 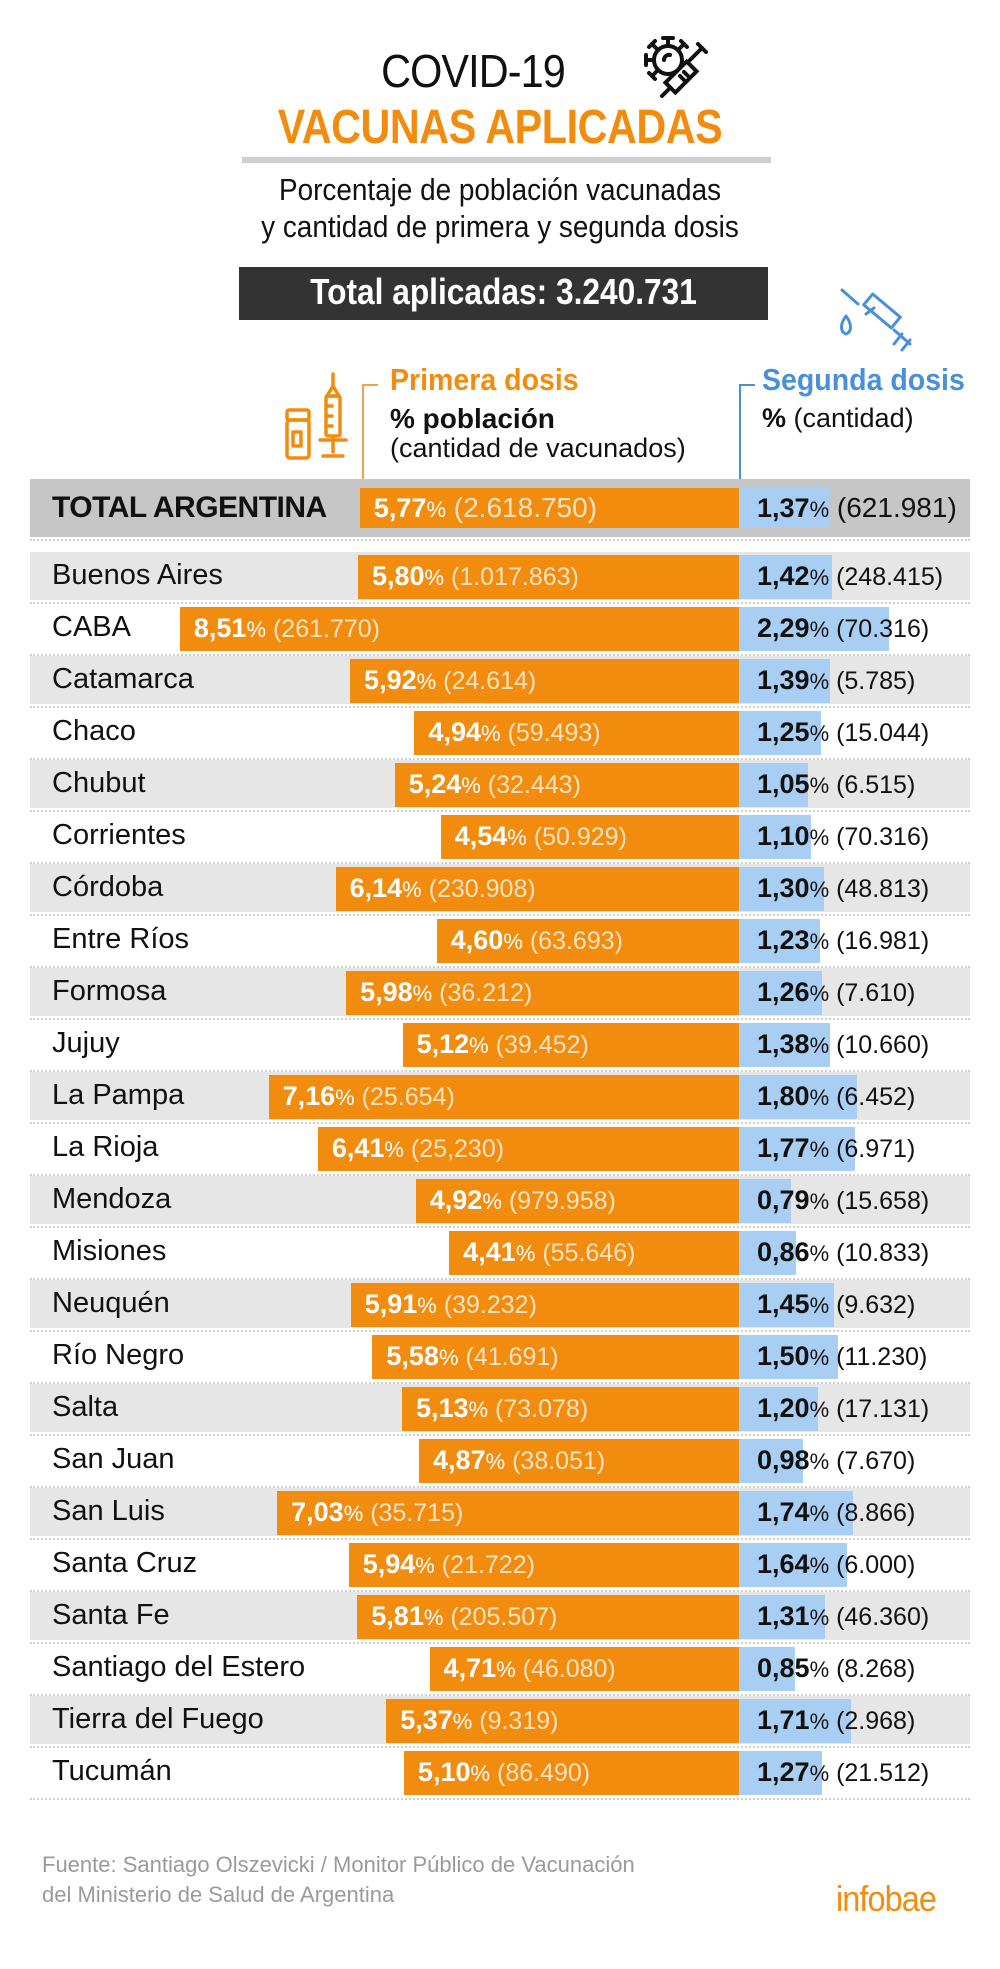 What do you see at coordinates (783, 1772) in the screenshot?
I see `second-dose-percent: 1,27` at bounding box center [783, 1772].